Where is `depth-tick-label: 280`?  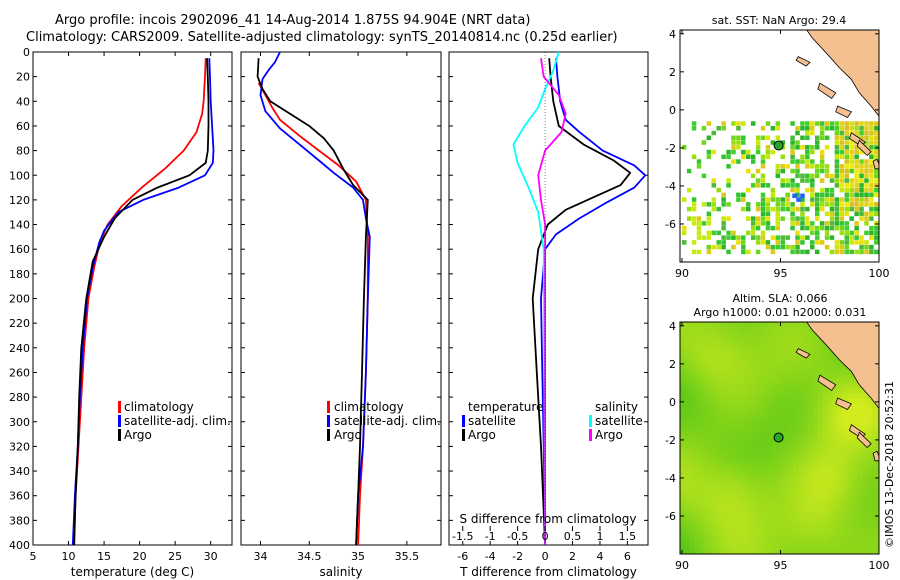
depth-tick-label: 280 is located at coordinates (19, 397).